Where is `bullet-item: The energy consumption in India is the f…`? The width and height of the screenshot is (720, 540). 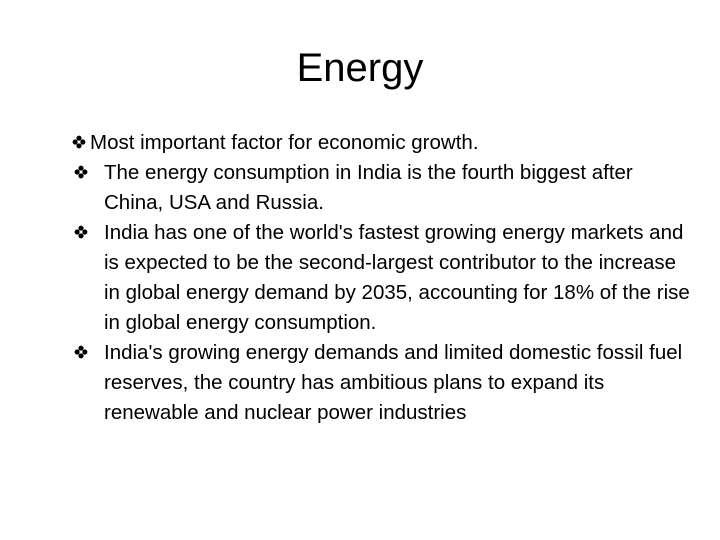
bullet-item: The energy consumption in India is the f… is located at coordinates (384, 188).